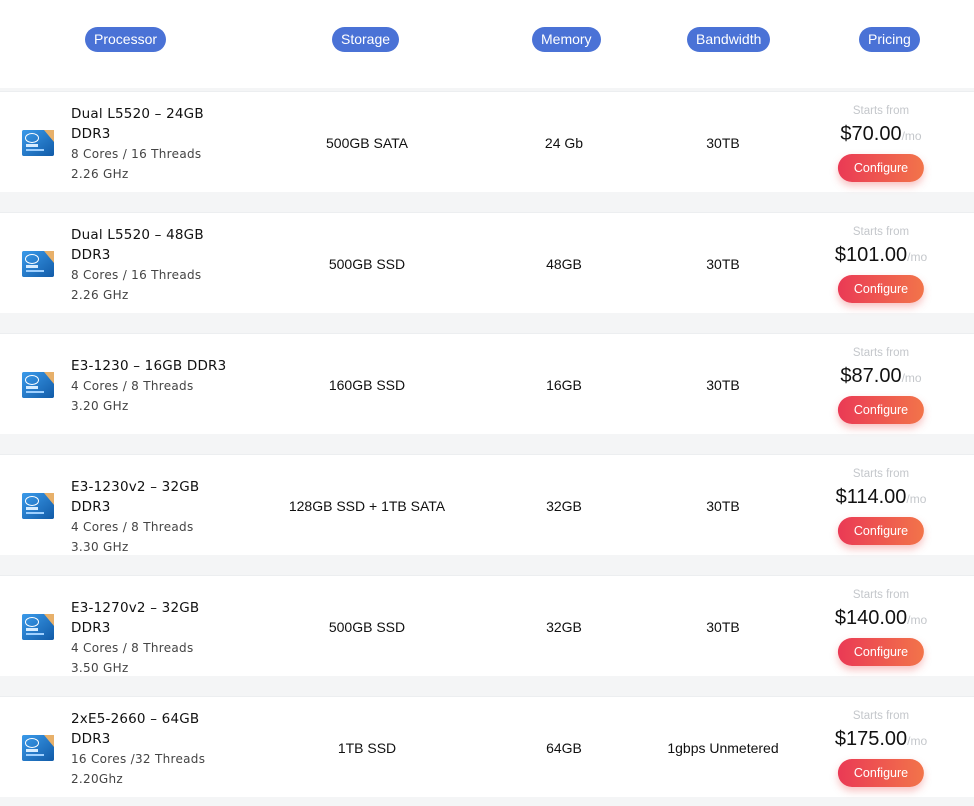 The image size is (974, 806). Describe the element at coordinates (135, 719) in the screenshot. I see `processor-title-line: 2xE5-2660 – 64GB` at that location.